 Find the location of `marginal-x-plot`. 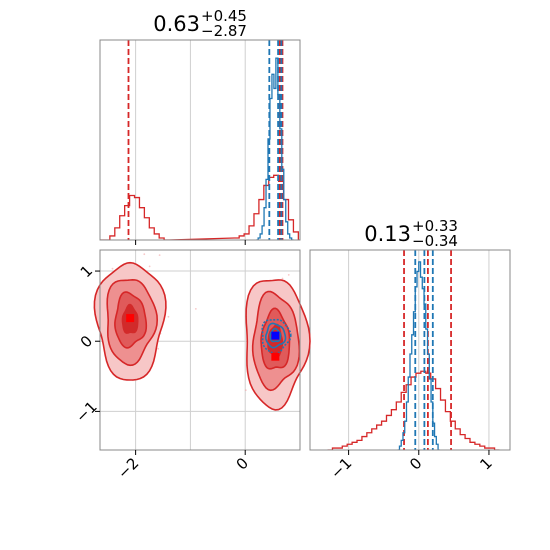

marginal-x-plot is located at coordinates (200, 142).